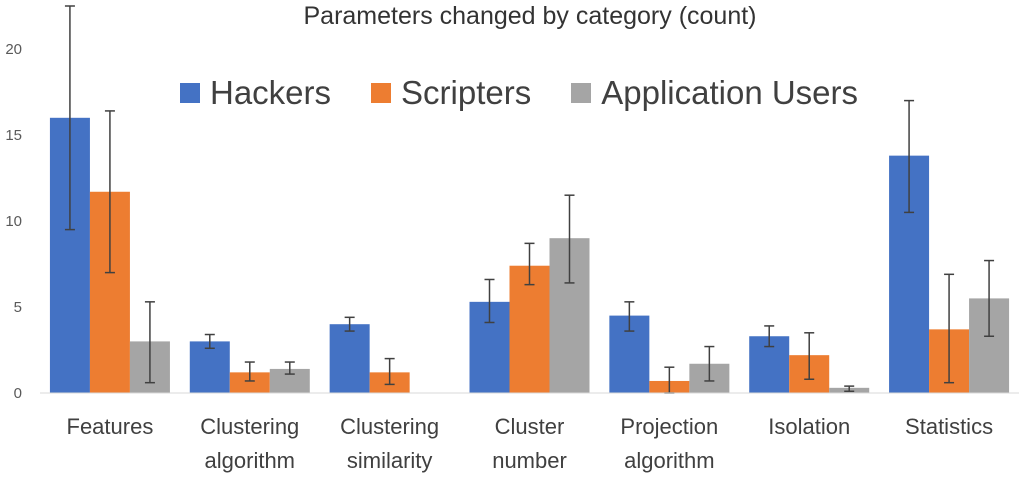 This screenshot has width=1019, height=477. Describe the element at coordinates (539, 93) in the screenshot. I see `legend: Hackers Scripters Application Users` at that location.